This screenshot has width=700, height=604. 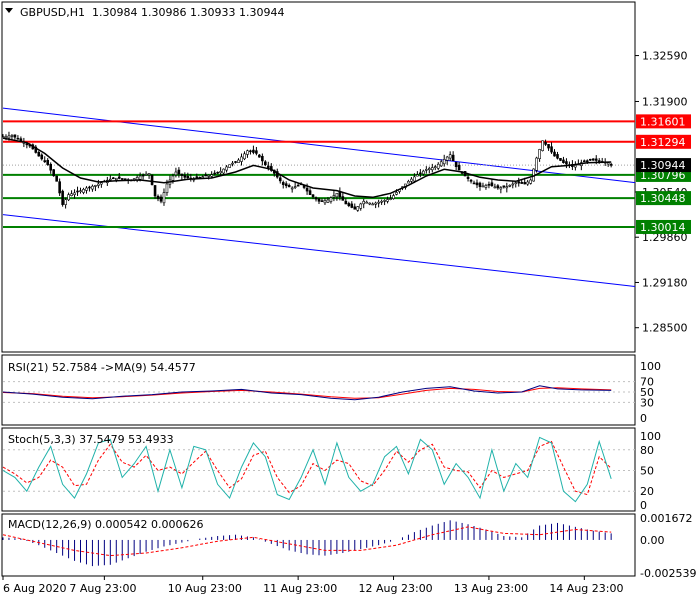 What do you see at coordinates (647, 471) in the screenshot?
I see `stoch-tick-label: 50` at bounding box center [647, 471].